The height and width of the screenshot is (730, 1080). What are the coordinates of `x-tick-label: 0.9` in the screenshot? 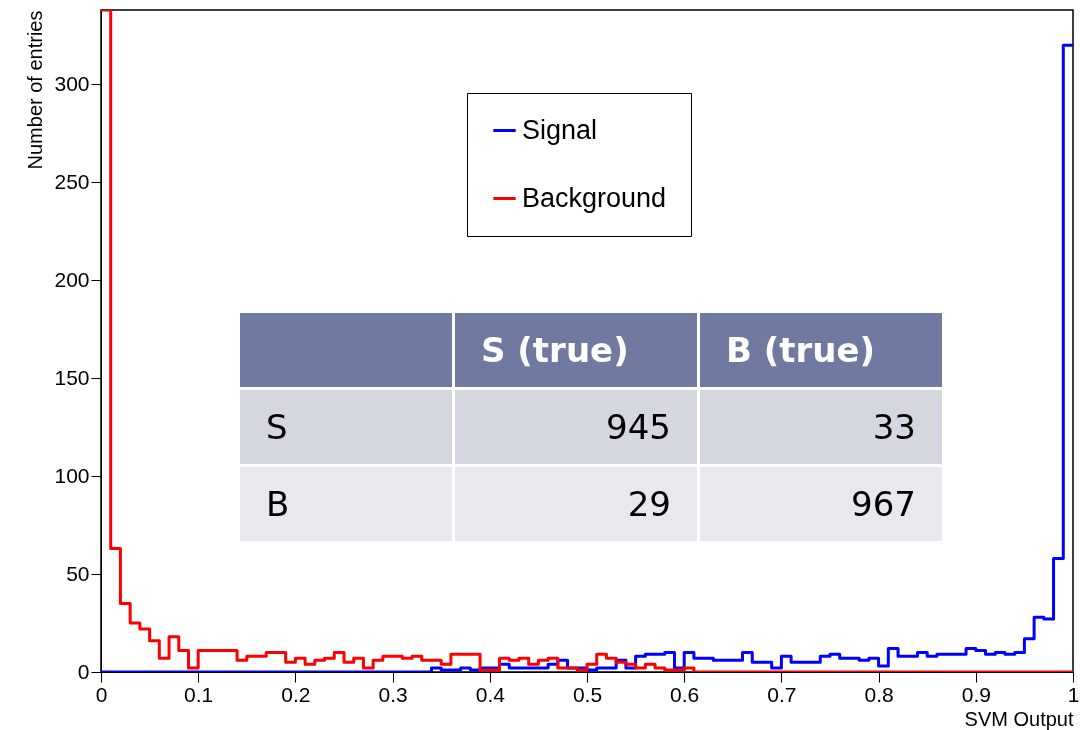 It's located at (976, 694).